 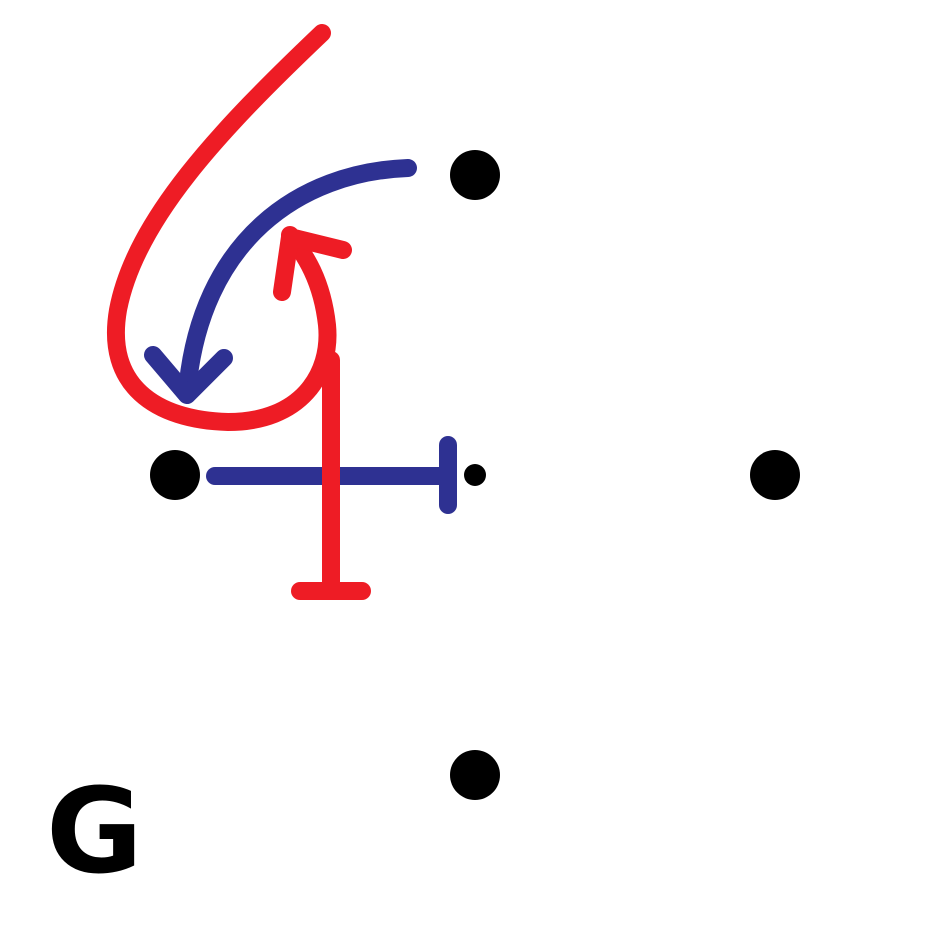 I want to click on blue-curve-path, so click(x=297, y=280).